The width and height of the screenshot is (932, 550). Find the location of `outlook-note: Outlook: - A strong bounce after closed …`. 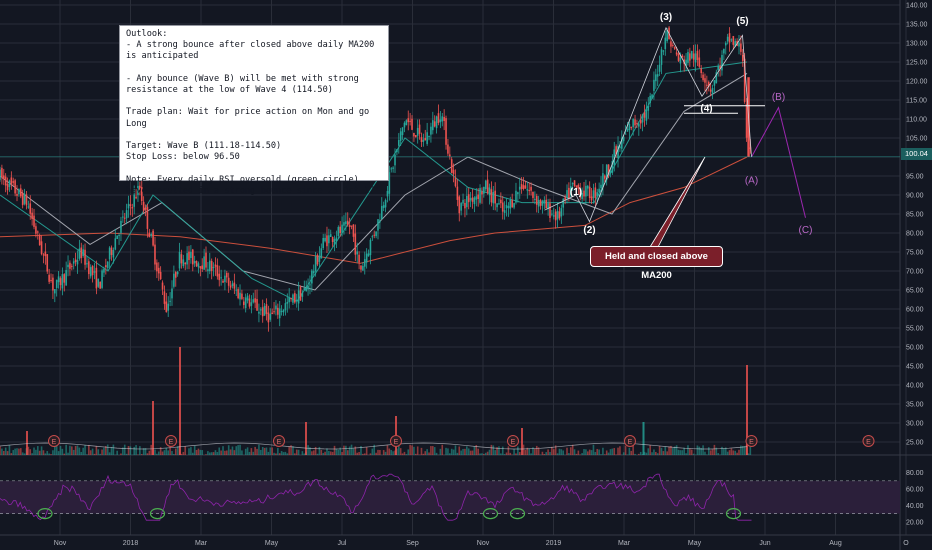

outlook-note: Outlook: - A strong bounce after closed … is located at coordinates (254, 110).